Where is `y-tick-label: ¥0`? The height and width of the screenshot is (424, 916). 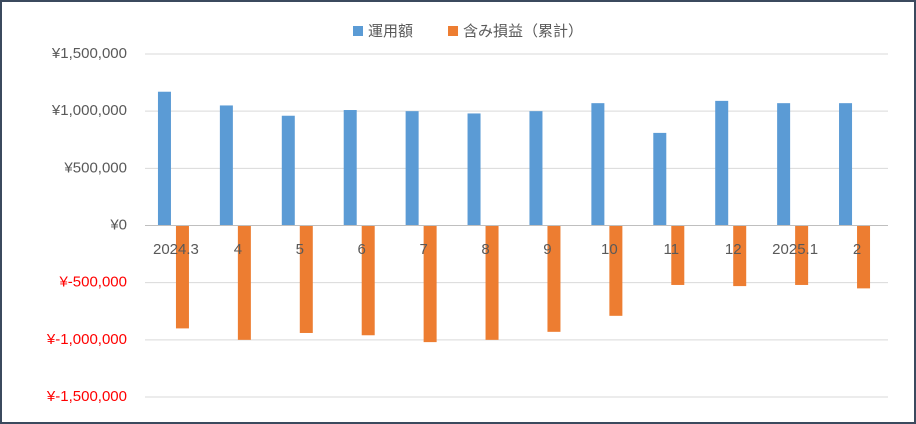 y-tick-label: ¥0 is located at coordinates (118, 224).